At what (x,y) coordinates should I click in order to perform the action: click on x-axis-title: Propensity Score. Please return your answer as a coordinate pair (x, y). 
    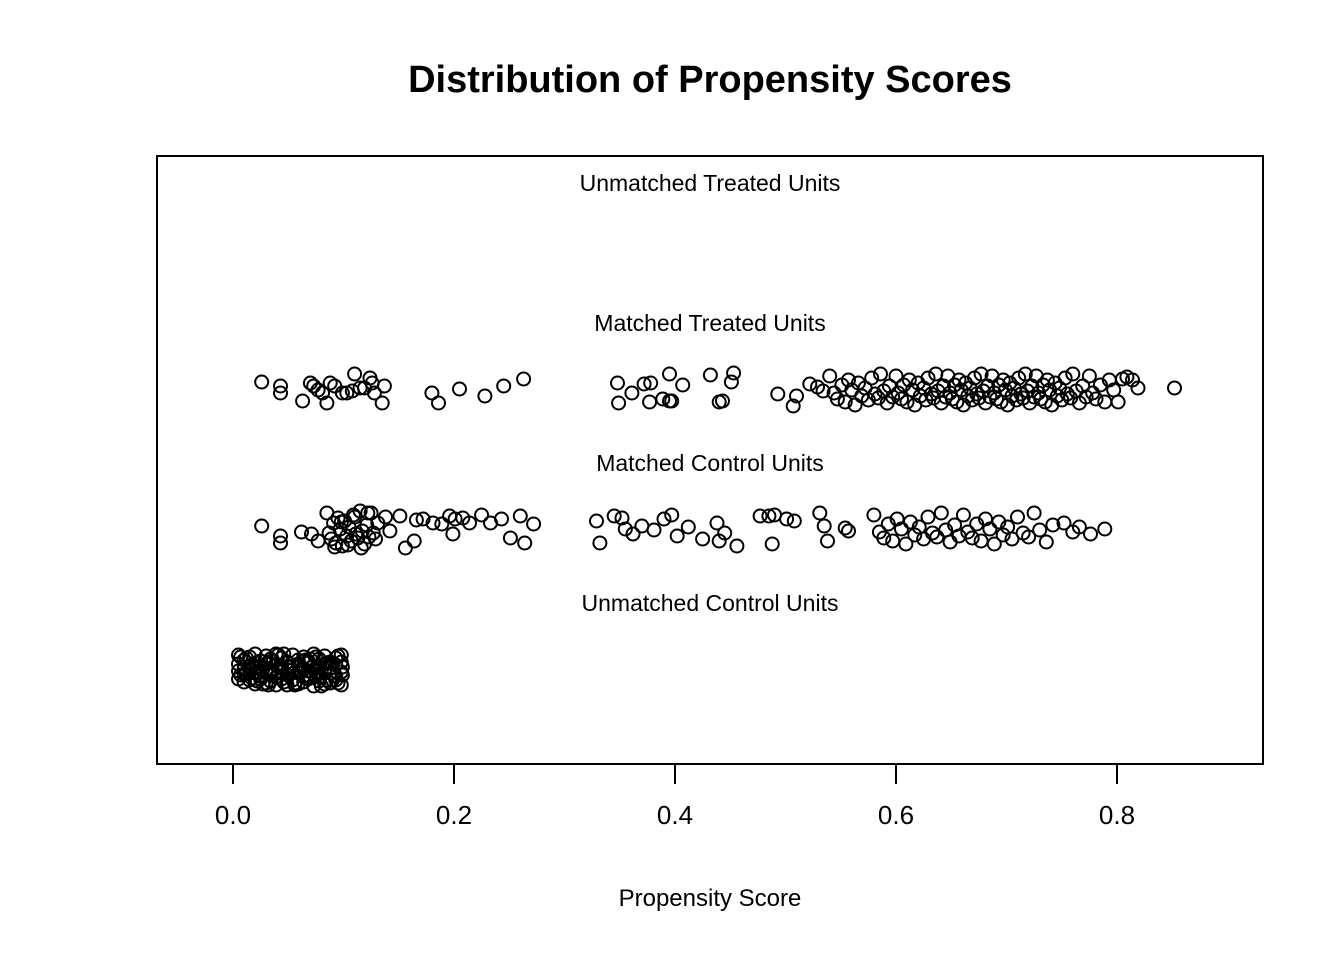
    Looking at the image, I should click on (710, 898).